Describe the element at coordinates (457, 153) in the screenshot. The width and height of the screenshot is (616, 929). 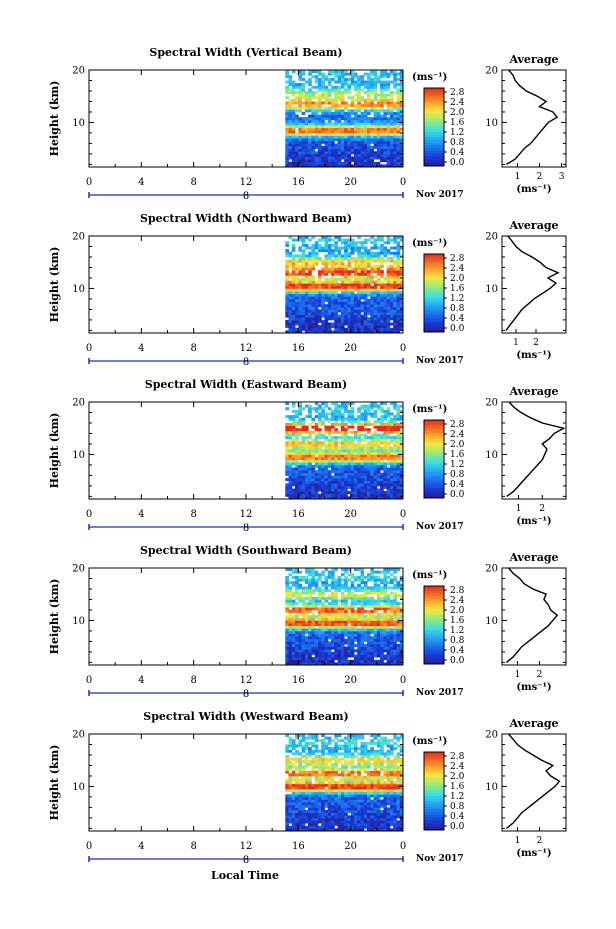
I see `colorbar-label: 0.4` at that location.